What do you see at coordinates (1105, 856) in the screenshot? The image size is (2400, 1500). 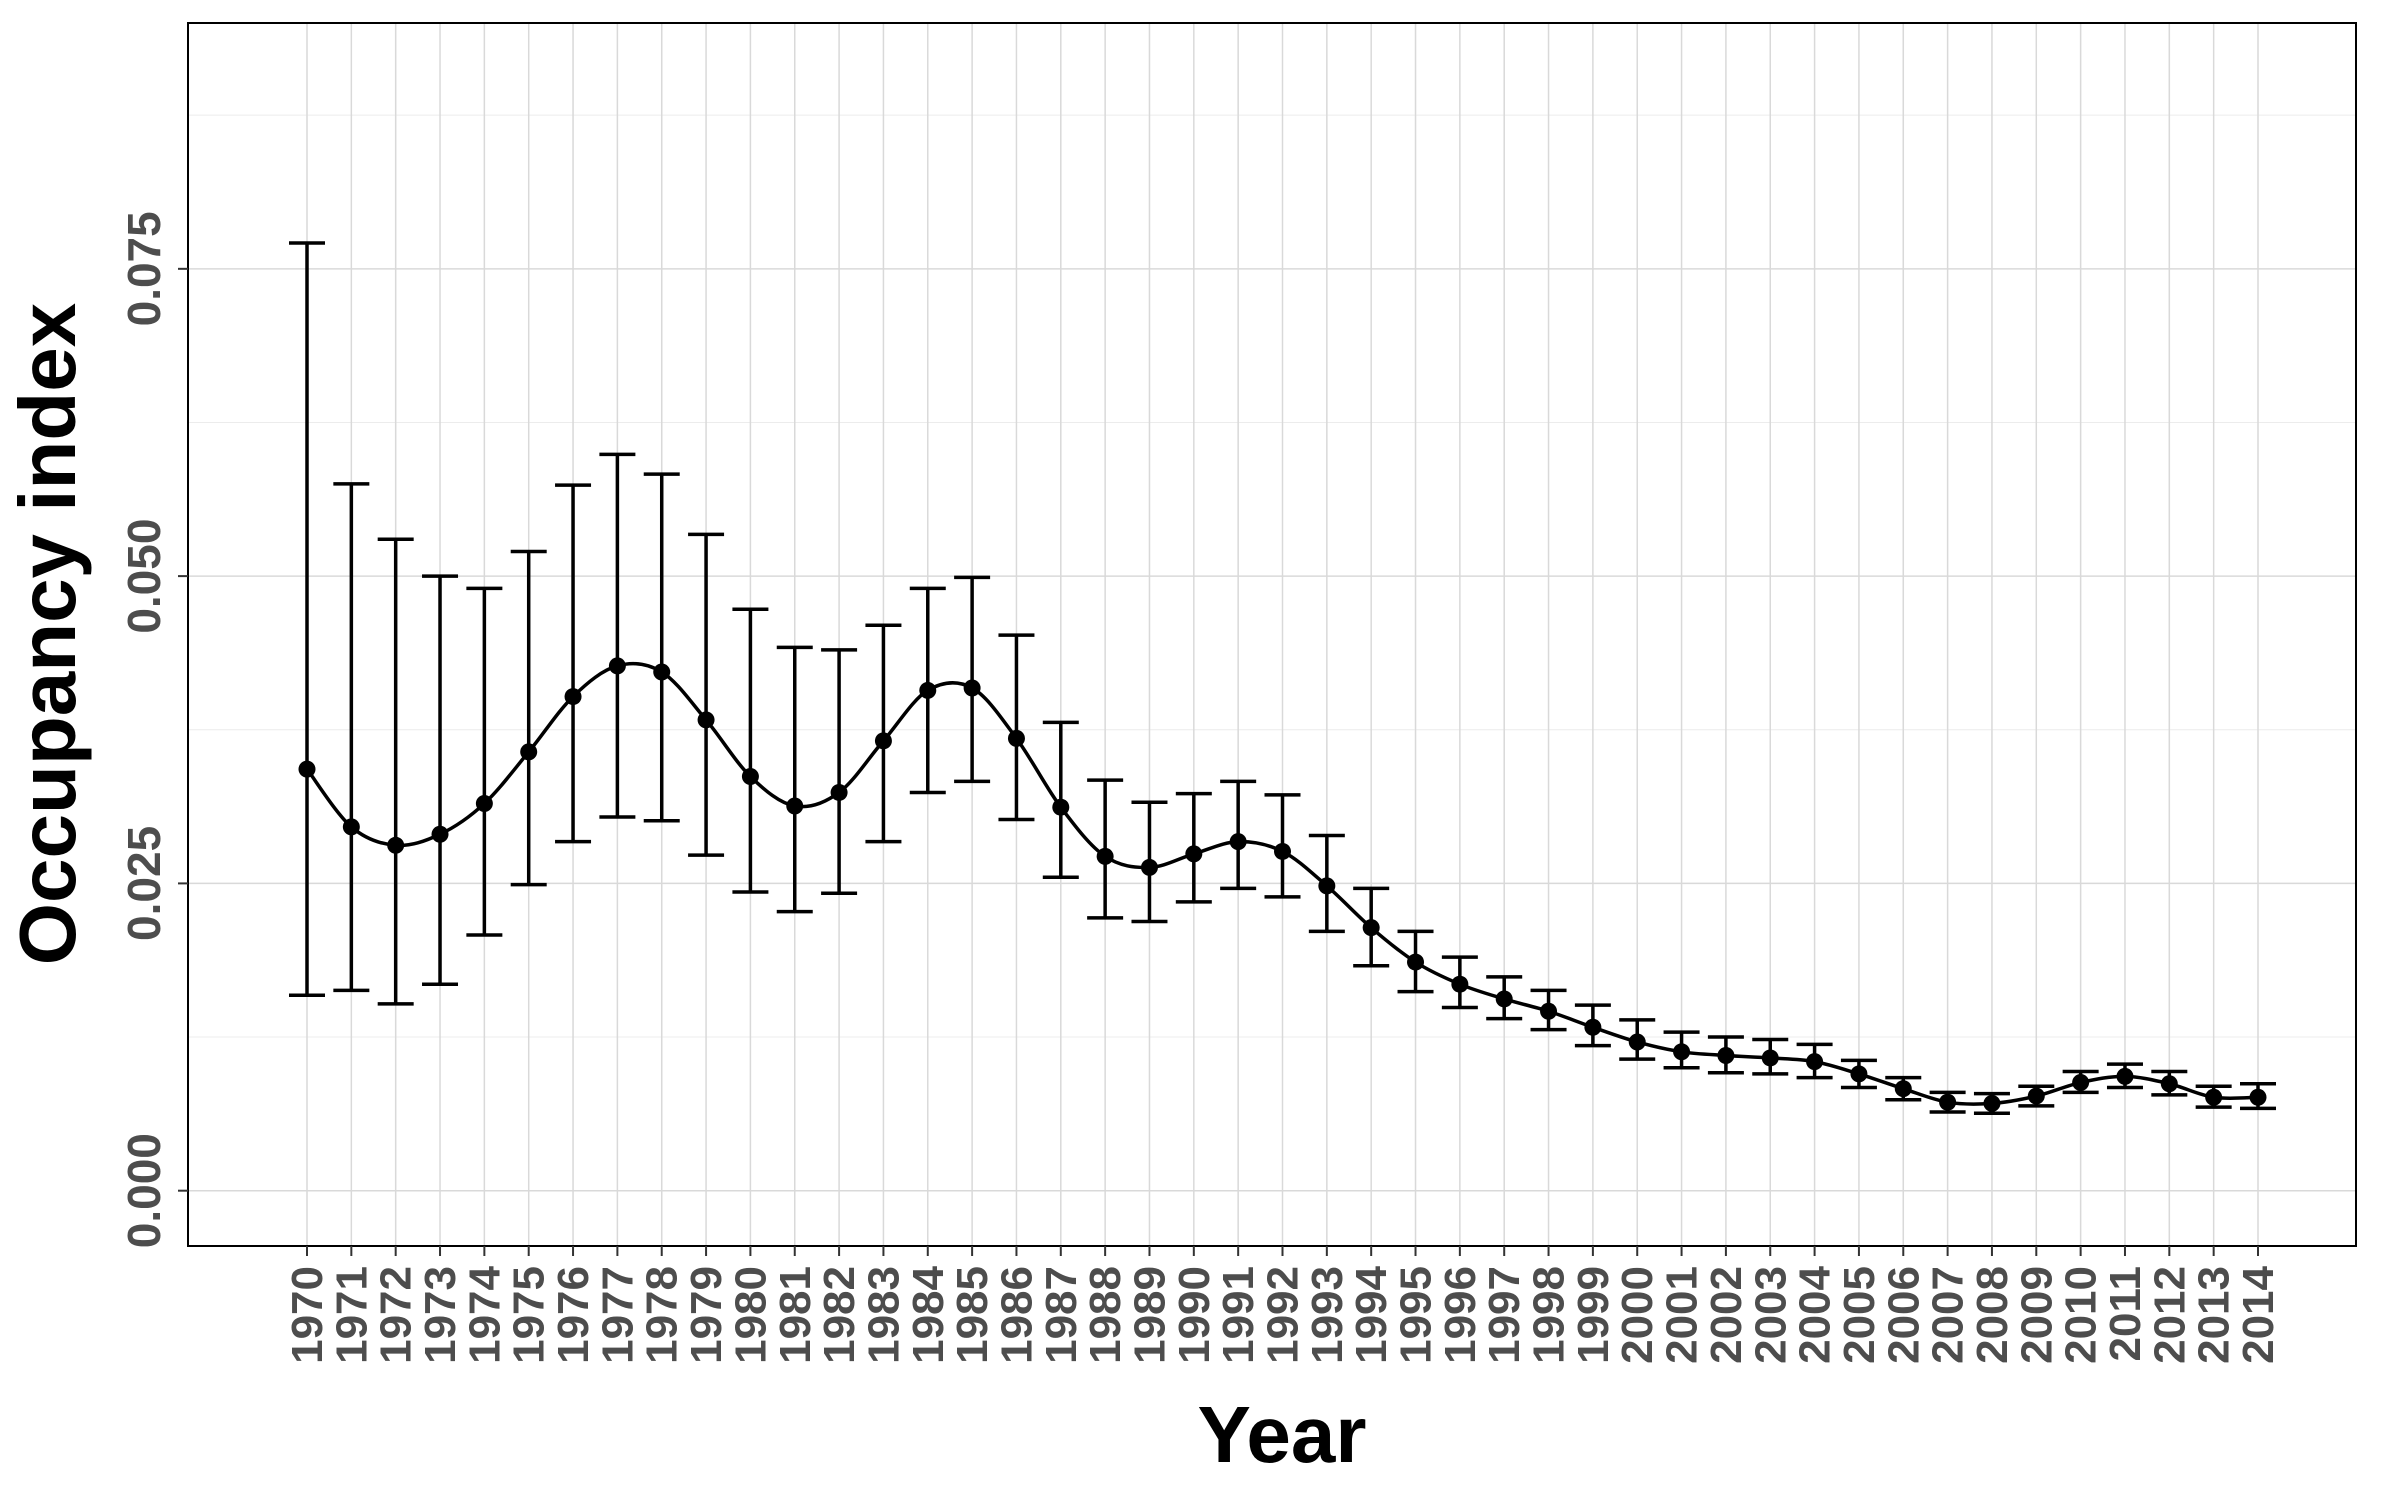 I see `data-point-1988` at bounding box center [1105, 856].